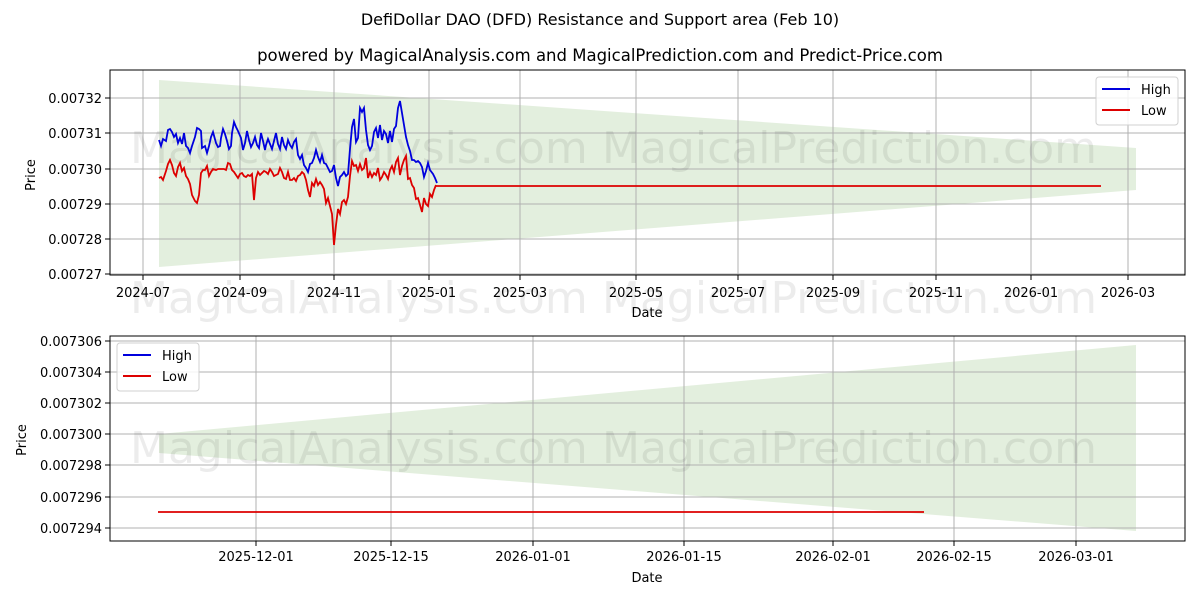  Describe the element at coordinates (71, 404) in the screenshot. I see `bottom-y-tick: 0.007302` at that location.